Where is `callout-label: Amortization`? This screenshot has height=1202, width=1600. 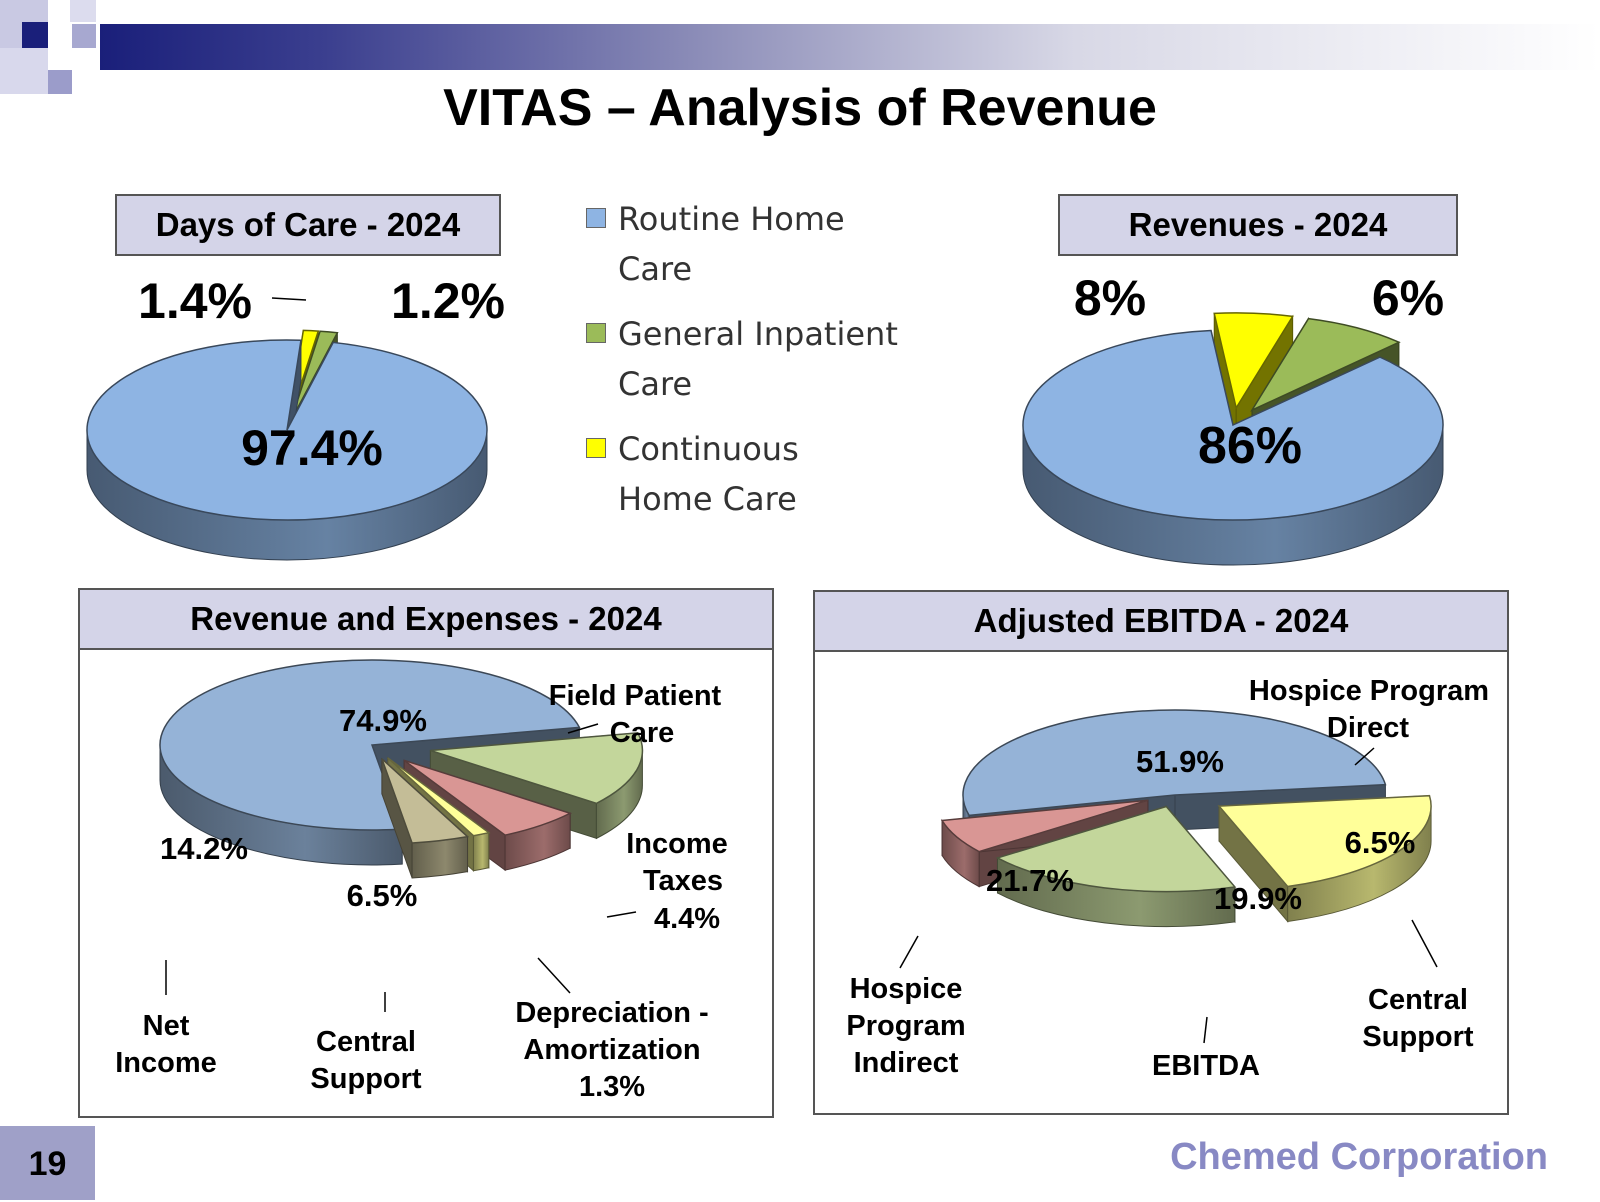
callout-label: Amortization is located at coordinates (611, 1050).